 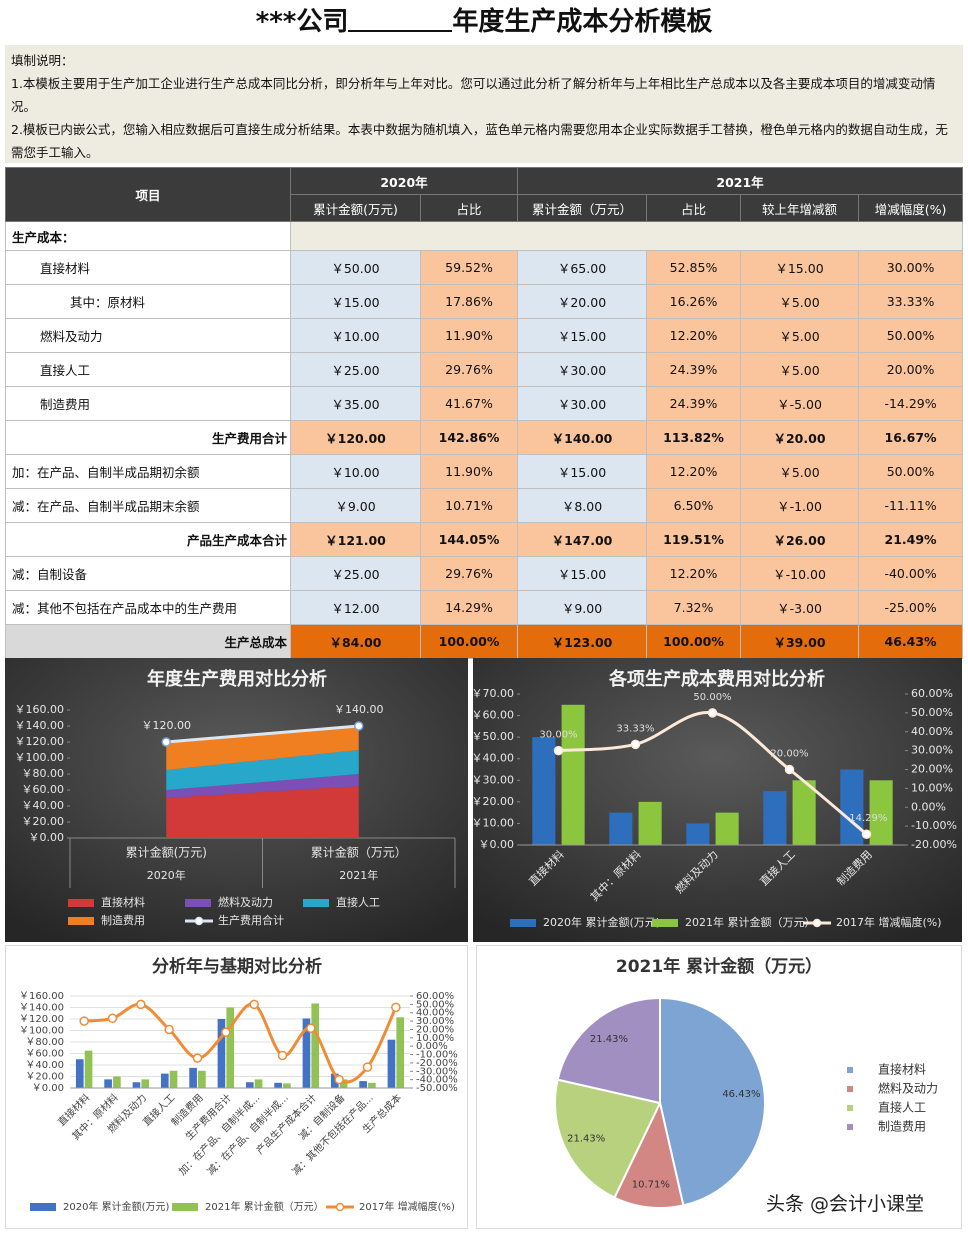 What do you see at coordinates (148, 437) in the screenshot?
I see `row-label: 生产费用合计` at bounding box center [148, 437].